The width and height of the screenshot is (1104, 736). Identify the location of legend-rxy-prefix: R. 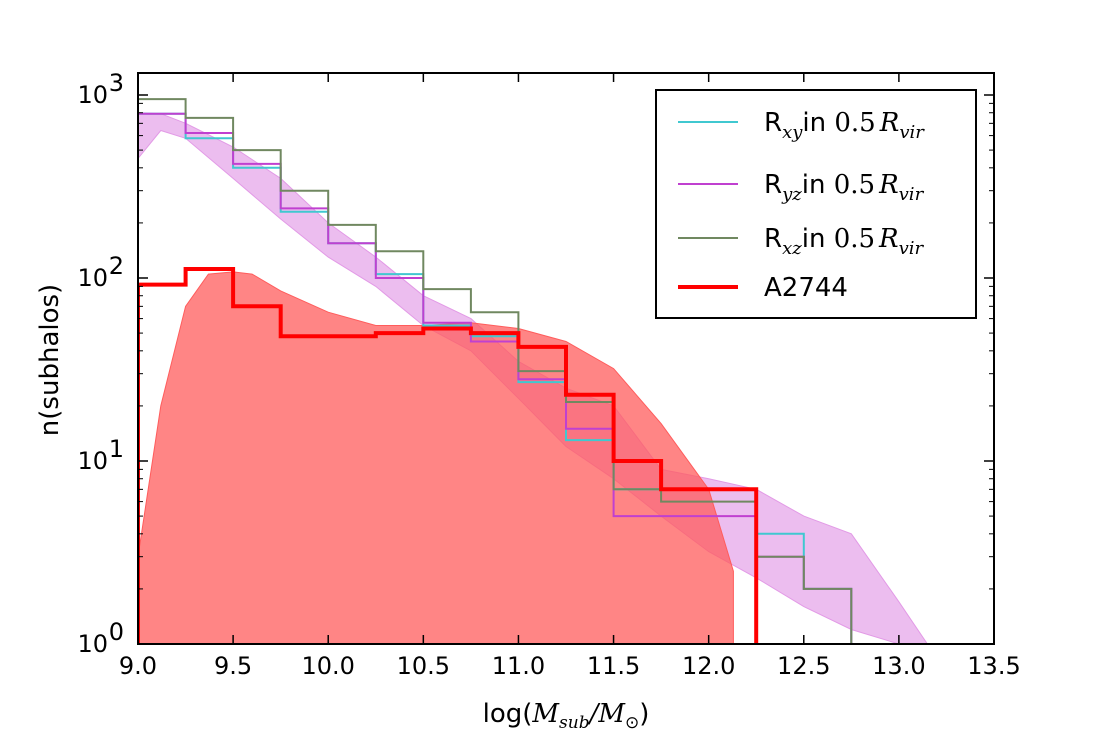
(773, 123).